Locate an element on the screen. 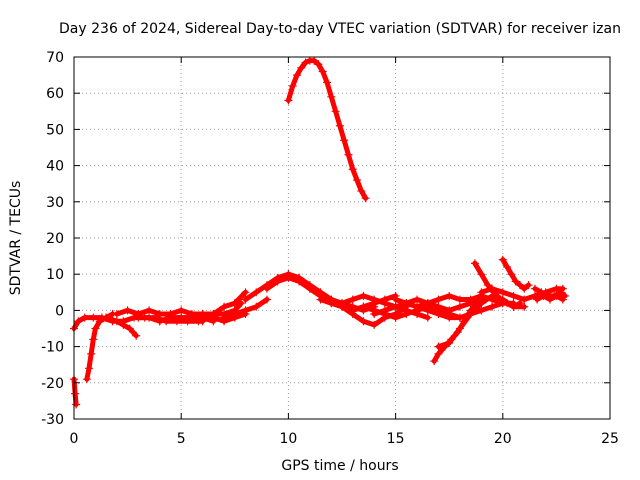  y-tick-label: 20 is located at coordinates (55, 239).